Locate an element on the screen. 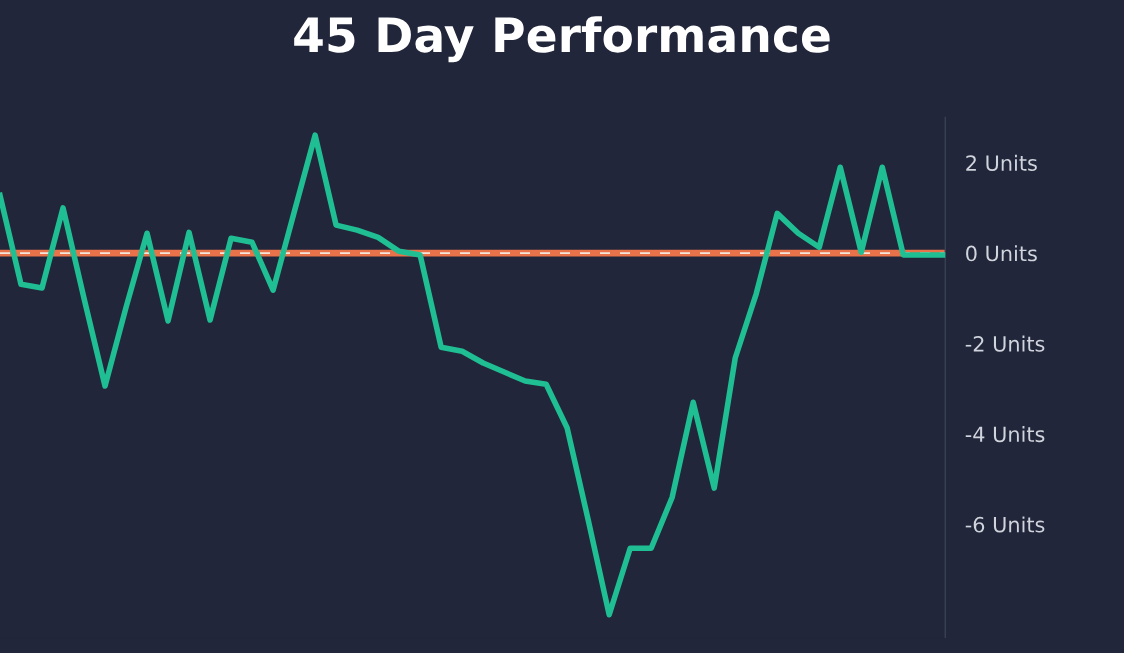  y-tick-label: 2 Units is located at coordinates (1001, 162).